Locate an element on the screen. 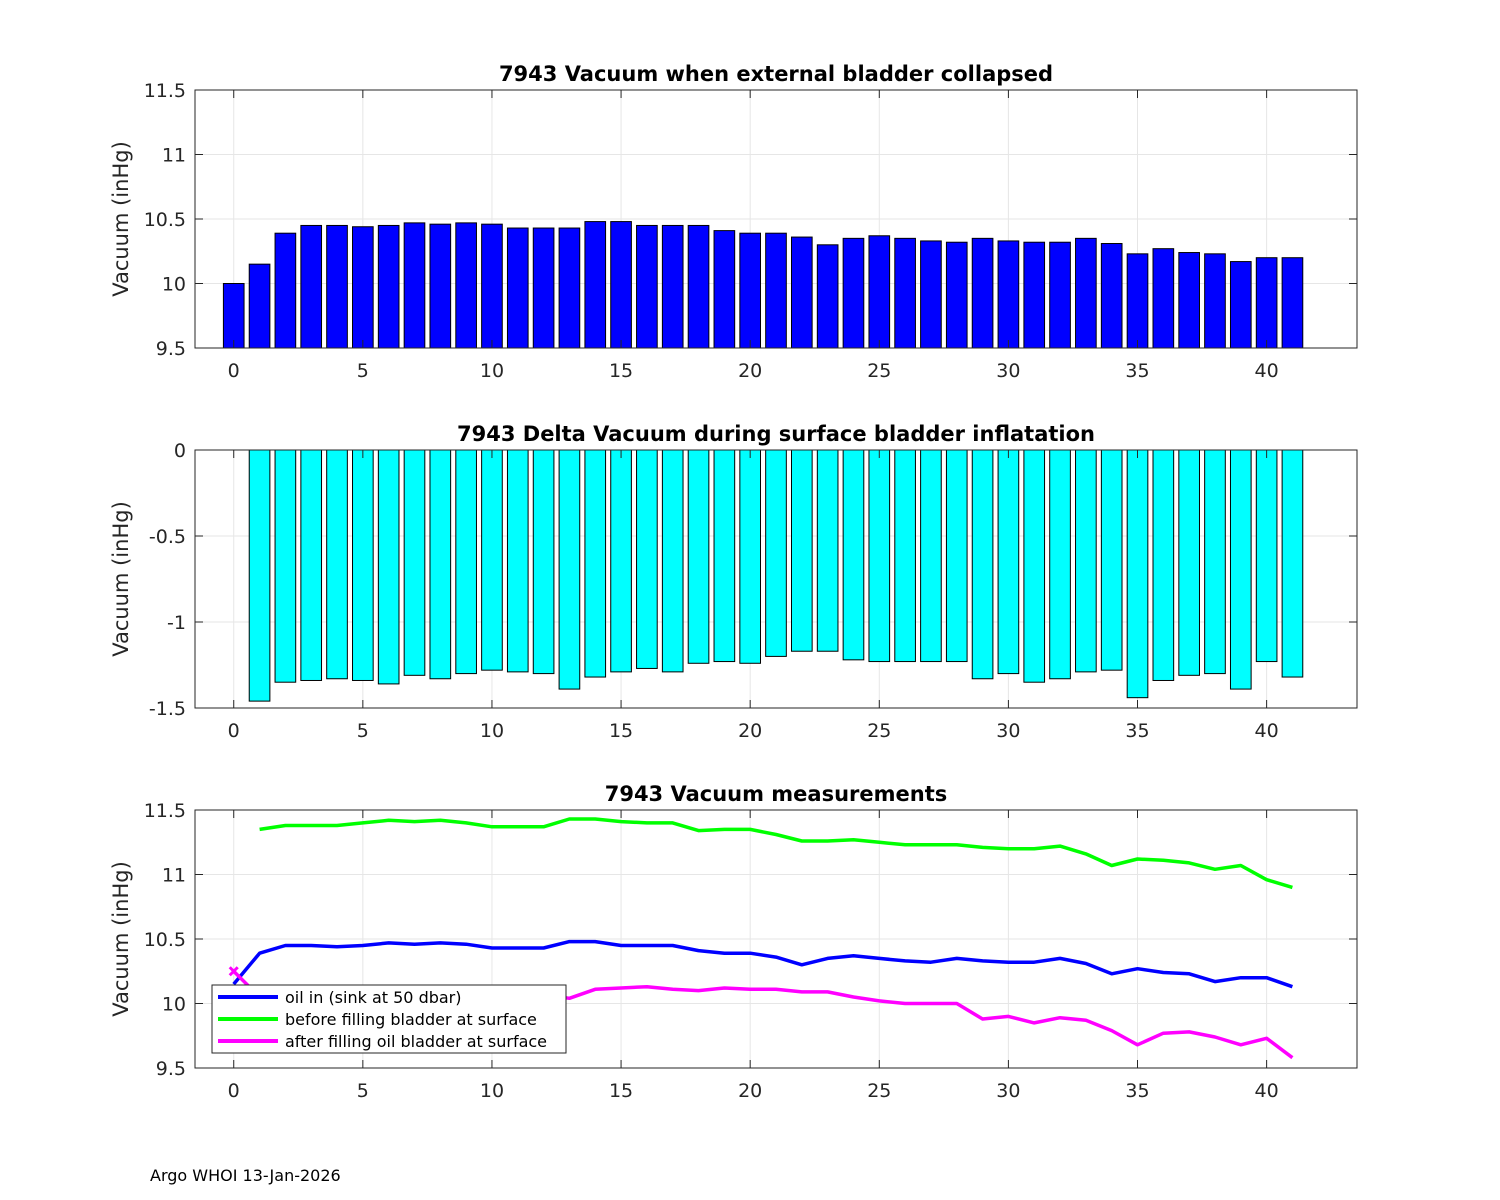 The image size is (1500, 1200). y-tick-label: -1 is located at coordinates (176, 623).